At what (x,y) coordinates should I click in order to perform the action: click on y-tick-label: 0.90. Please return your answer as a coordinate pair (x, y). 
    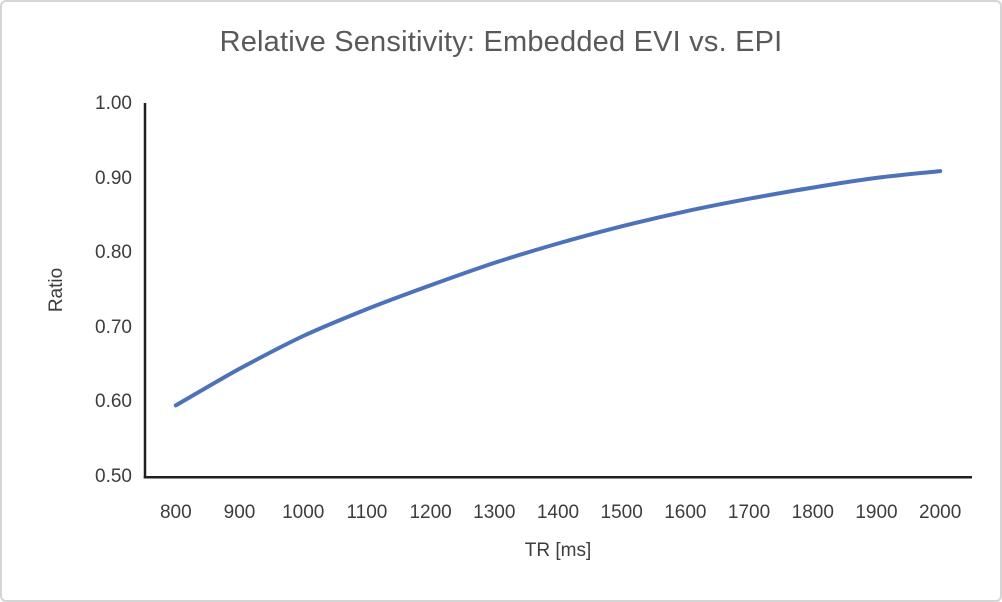
    Looking at the image, I should click on (113, 178).